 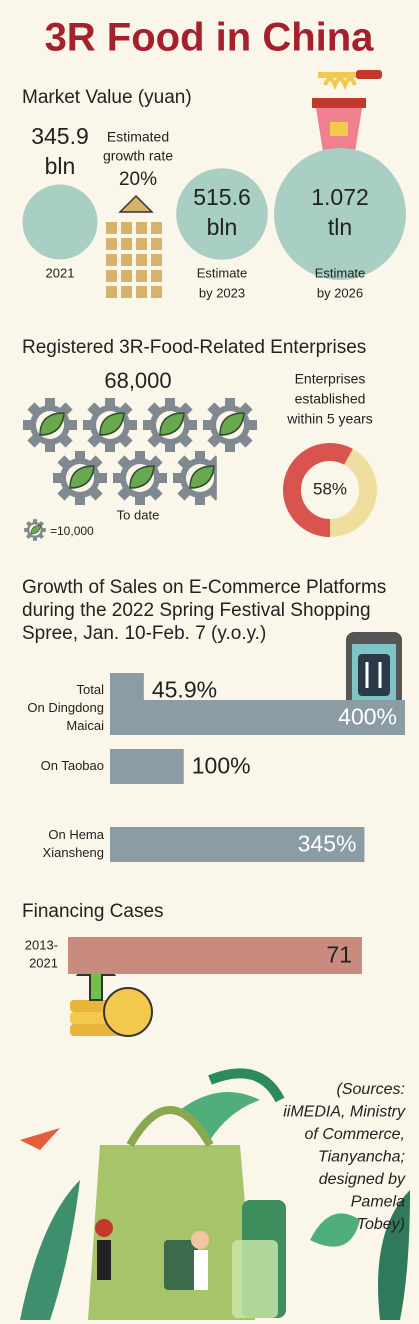 What do you see at coordinates (362, 1179) in the screenshot?
I see `source-line: designed by` at bounding box center [362, 1179].